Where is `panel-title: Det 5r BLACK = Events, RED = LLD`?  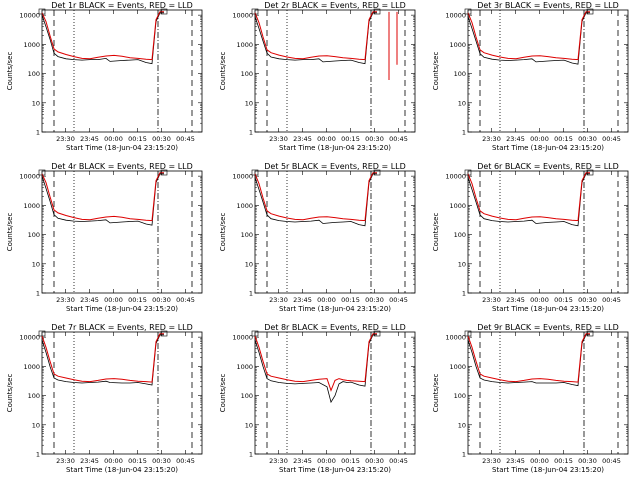 panel-title: Det 5r BLACK = Events, RED = LLD is located at coordinates (335, 166).